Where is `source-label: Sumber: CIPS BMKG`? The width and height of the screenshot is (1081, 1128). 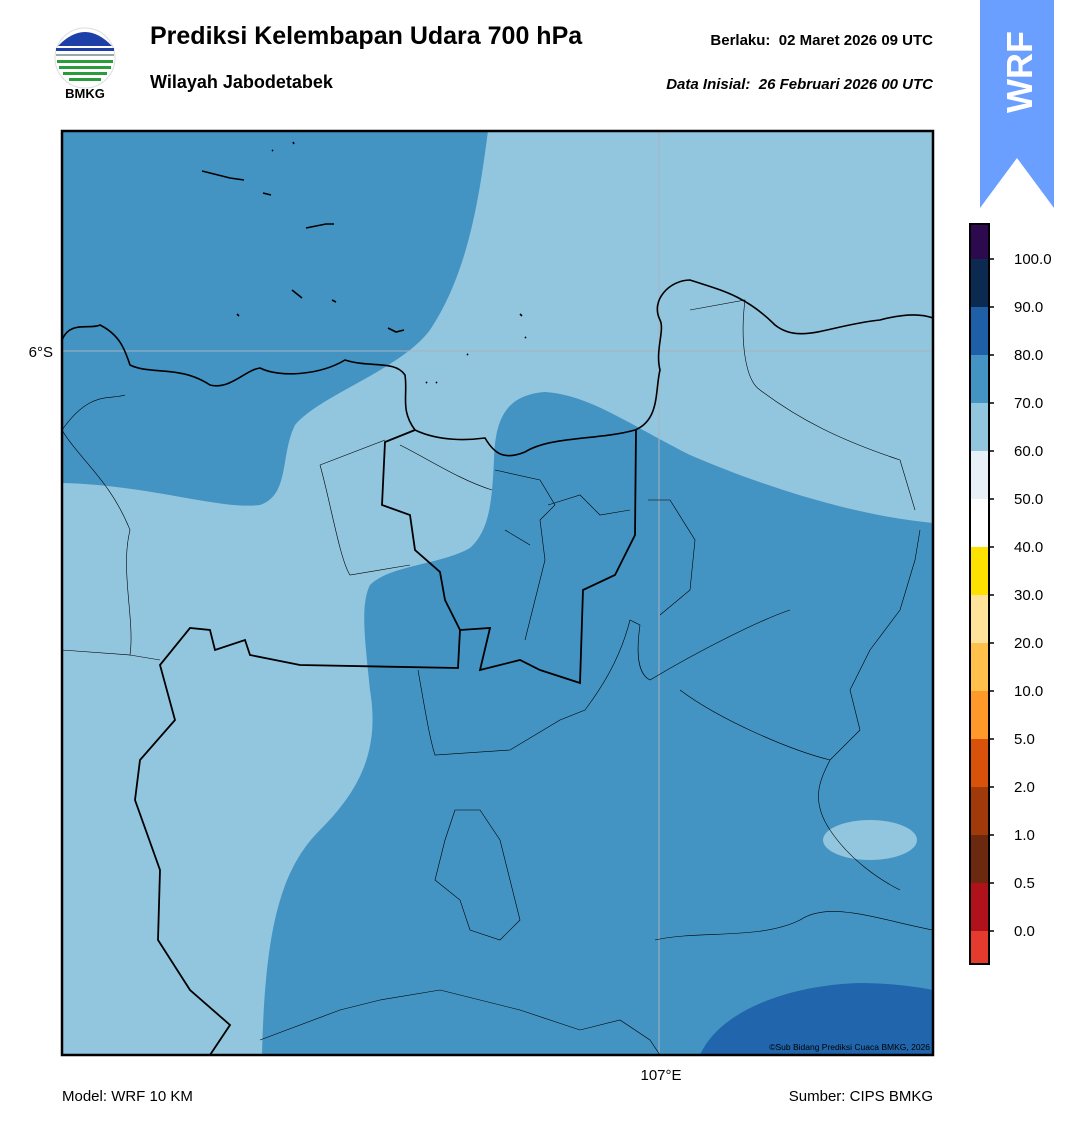
source-label: Sumber: CIPS BMKG is located at coordinates (861, 1096).